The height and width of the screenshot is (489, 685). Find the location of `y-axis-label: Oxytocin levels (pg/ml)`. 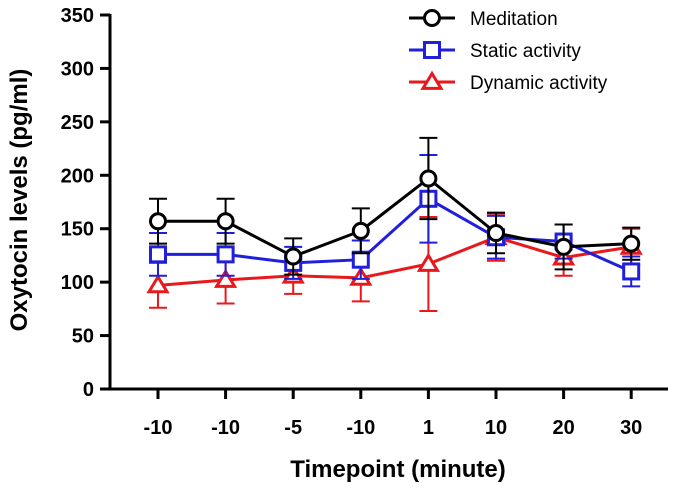

y-axis-label: Oxytocin levels (pg/ml) is located at coordinates (19, 200).